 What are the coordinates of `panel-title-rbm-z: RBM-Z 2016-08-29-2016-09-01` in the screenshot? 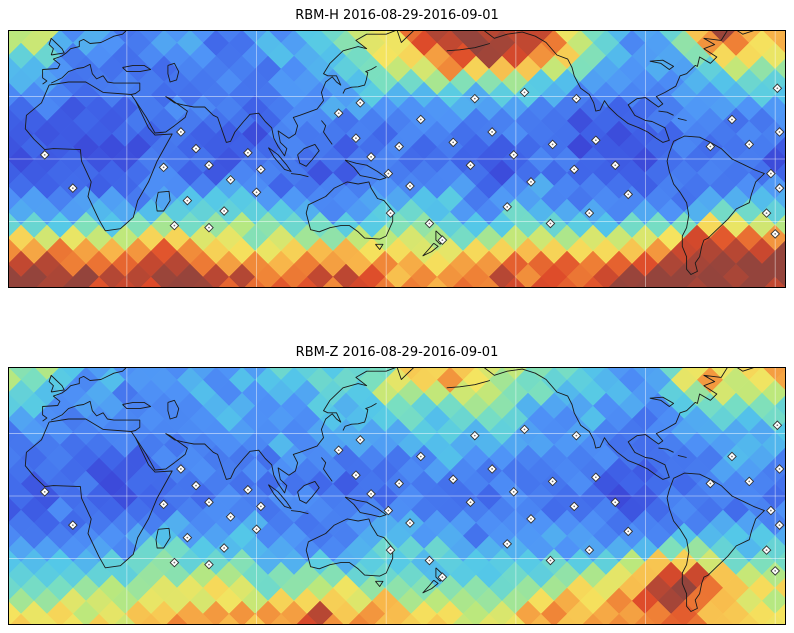 It's located at (397, 352).